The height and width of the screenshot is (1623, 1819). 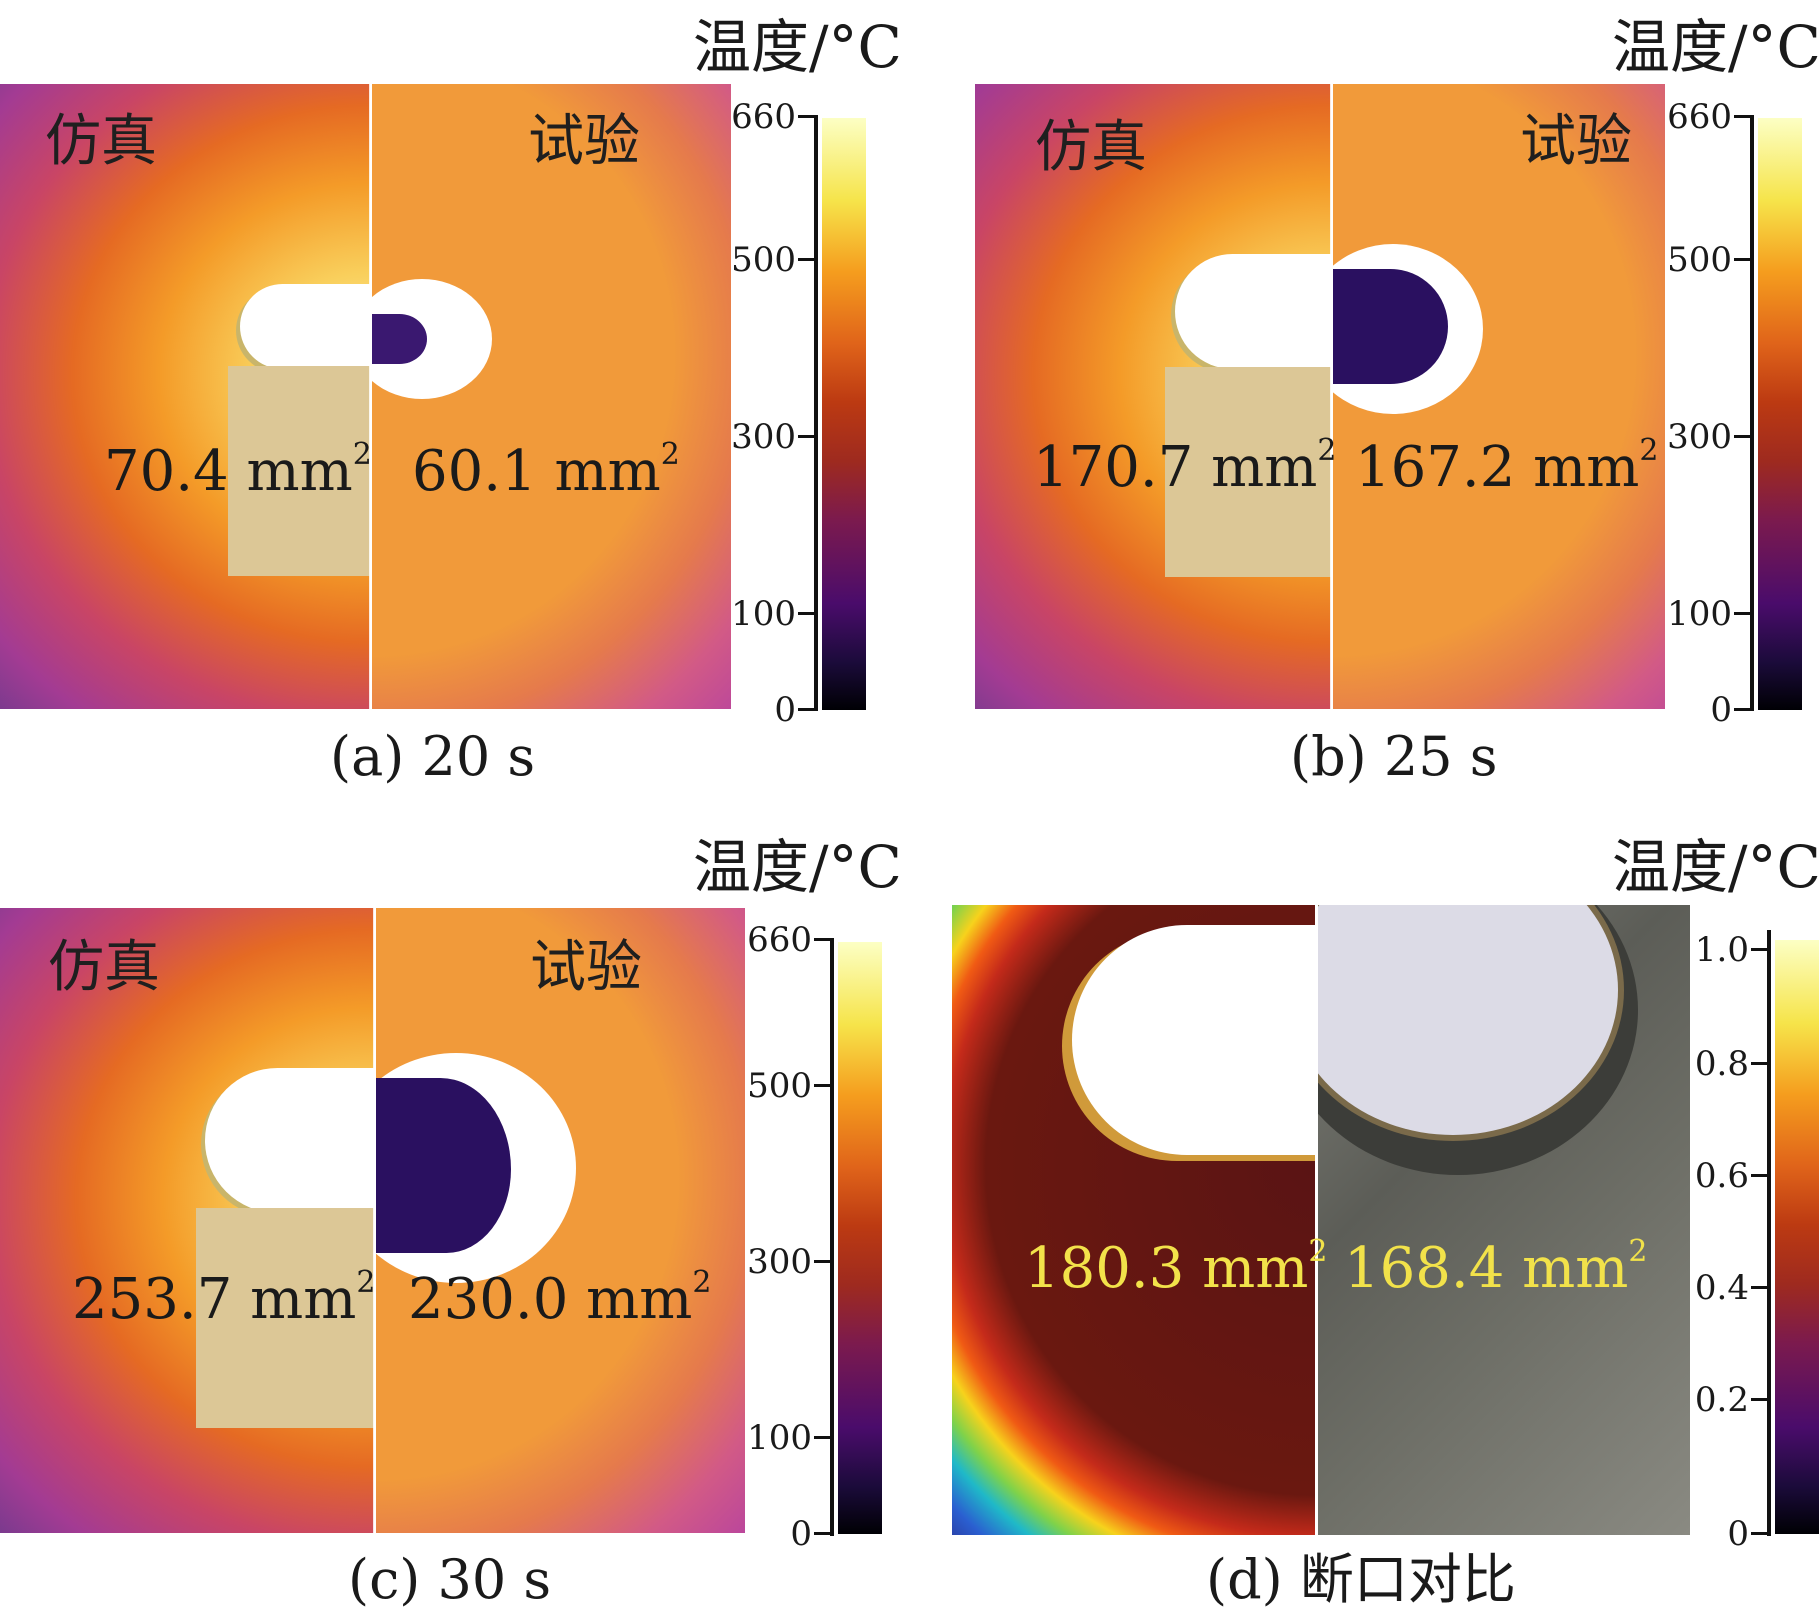 I want to click on divider-d, so click(x=1316, y=1220).